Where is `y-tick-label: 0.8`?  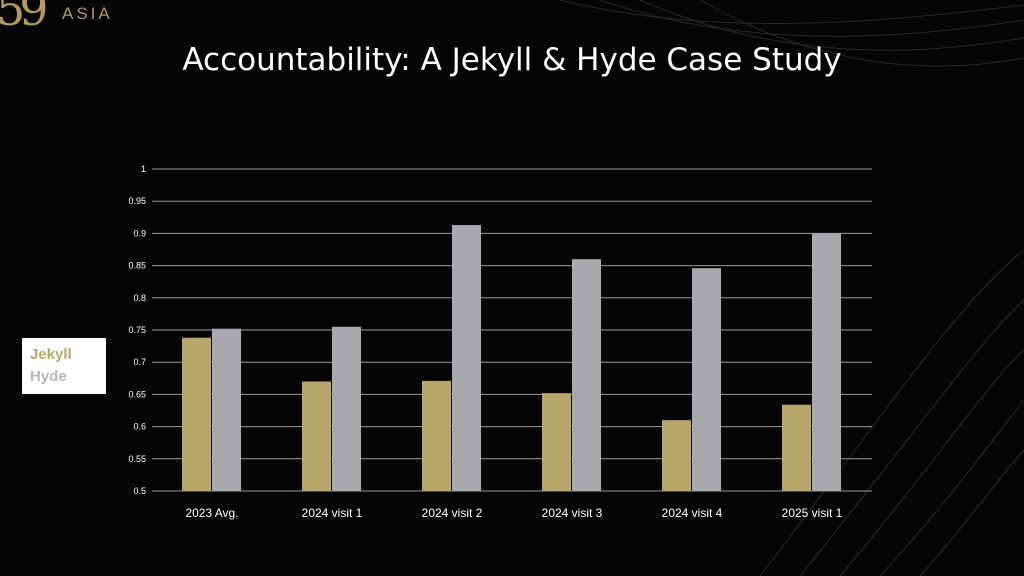
y-tick-label: 0.8 is located at coordinates (139, 298).